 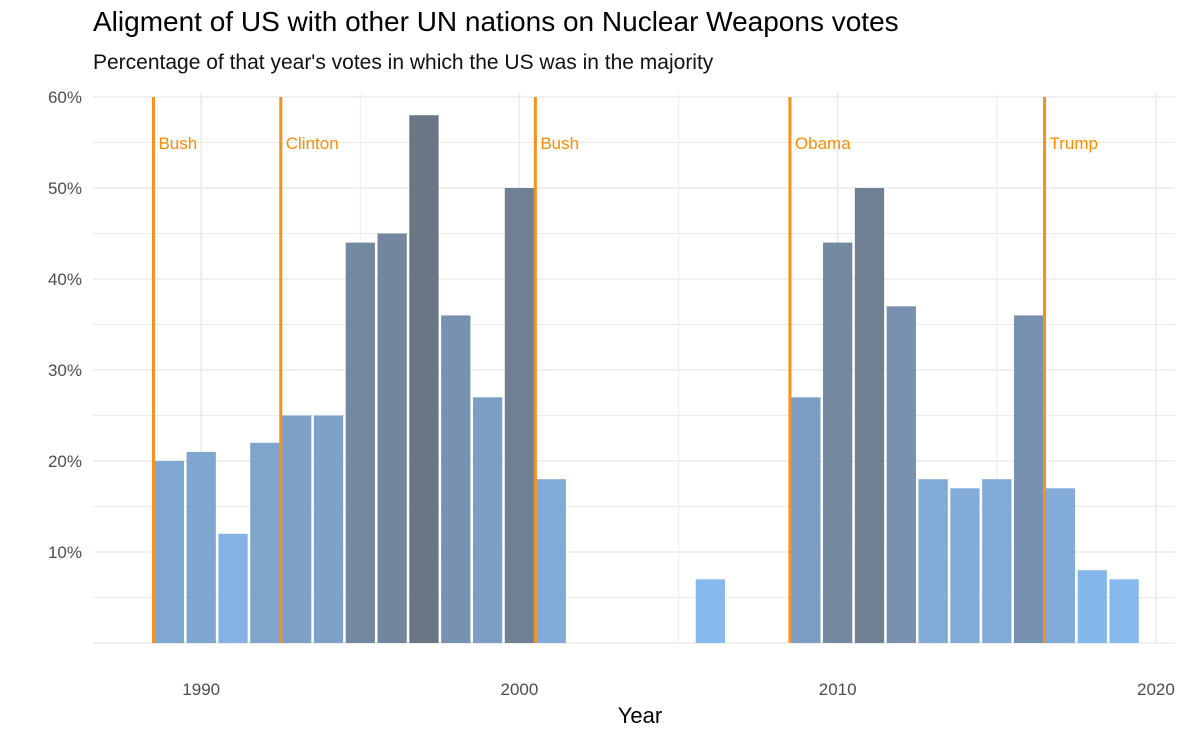 I want to click on bar-2009, so click(x=806, y=520).